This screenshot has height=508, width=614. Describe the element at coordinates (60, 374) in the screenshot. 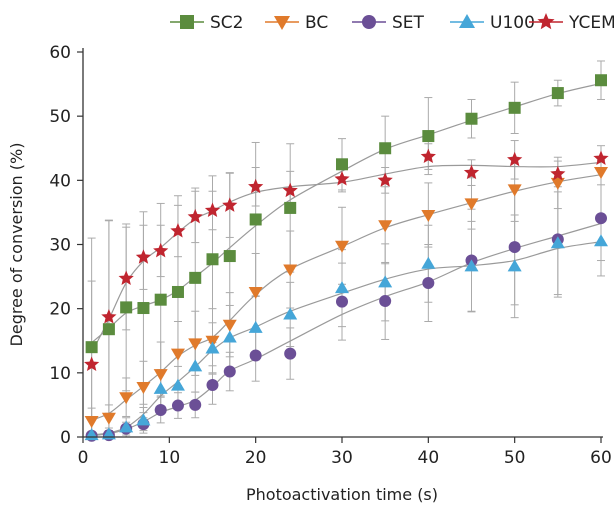

I see `y-tick-label: 10` at that location.